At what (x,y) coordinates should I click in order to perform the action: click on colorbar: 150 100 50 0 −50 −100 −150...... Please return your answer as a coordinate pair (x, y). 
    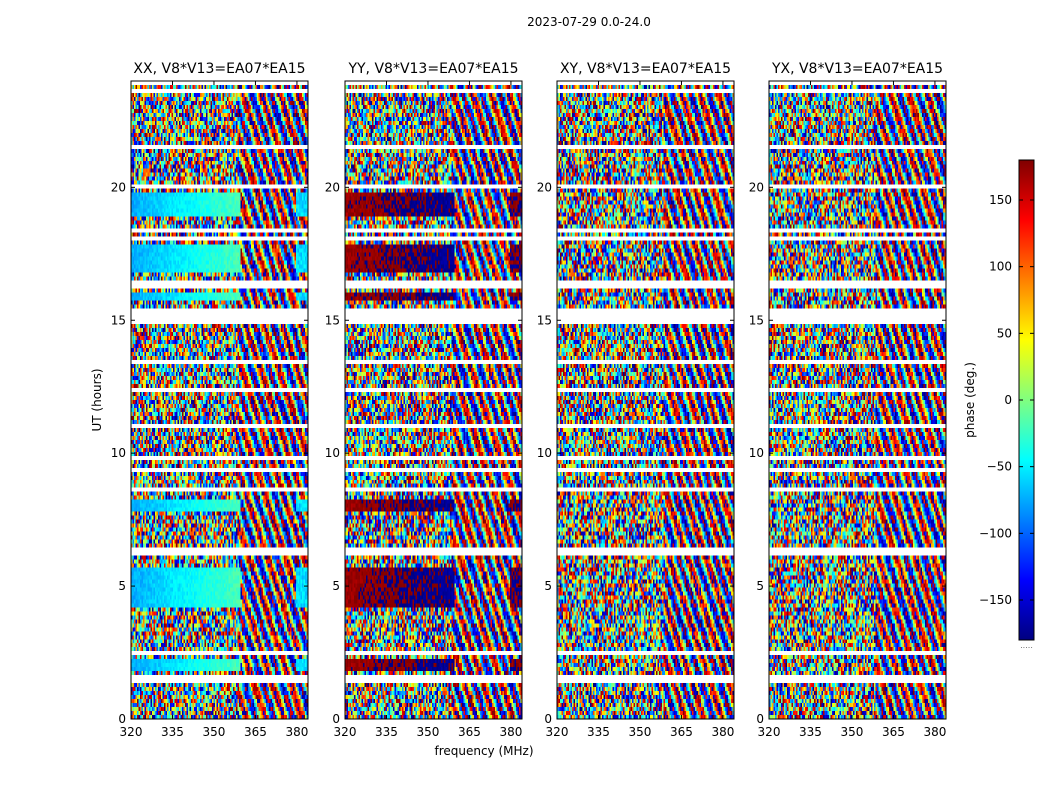
    Looking at the image, I should click on (1007, 404).